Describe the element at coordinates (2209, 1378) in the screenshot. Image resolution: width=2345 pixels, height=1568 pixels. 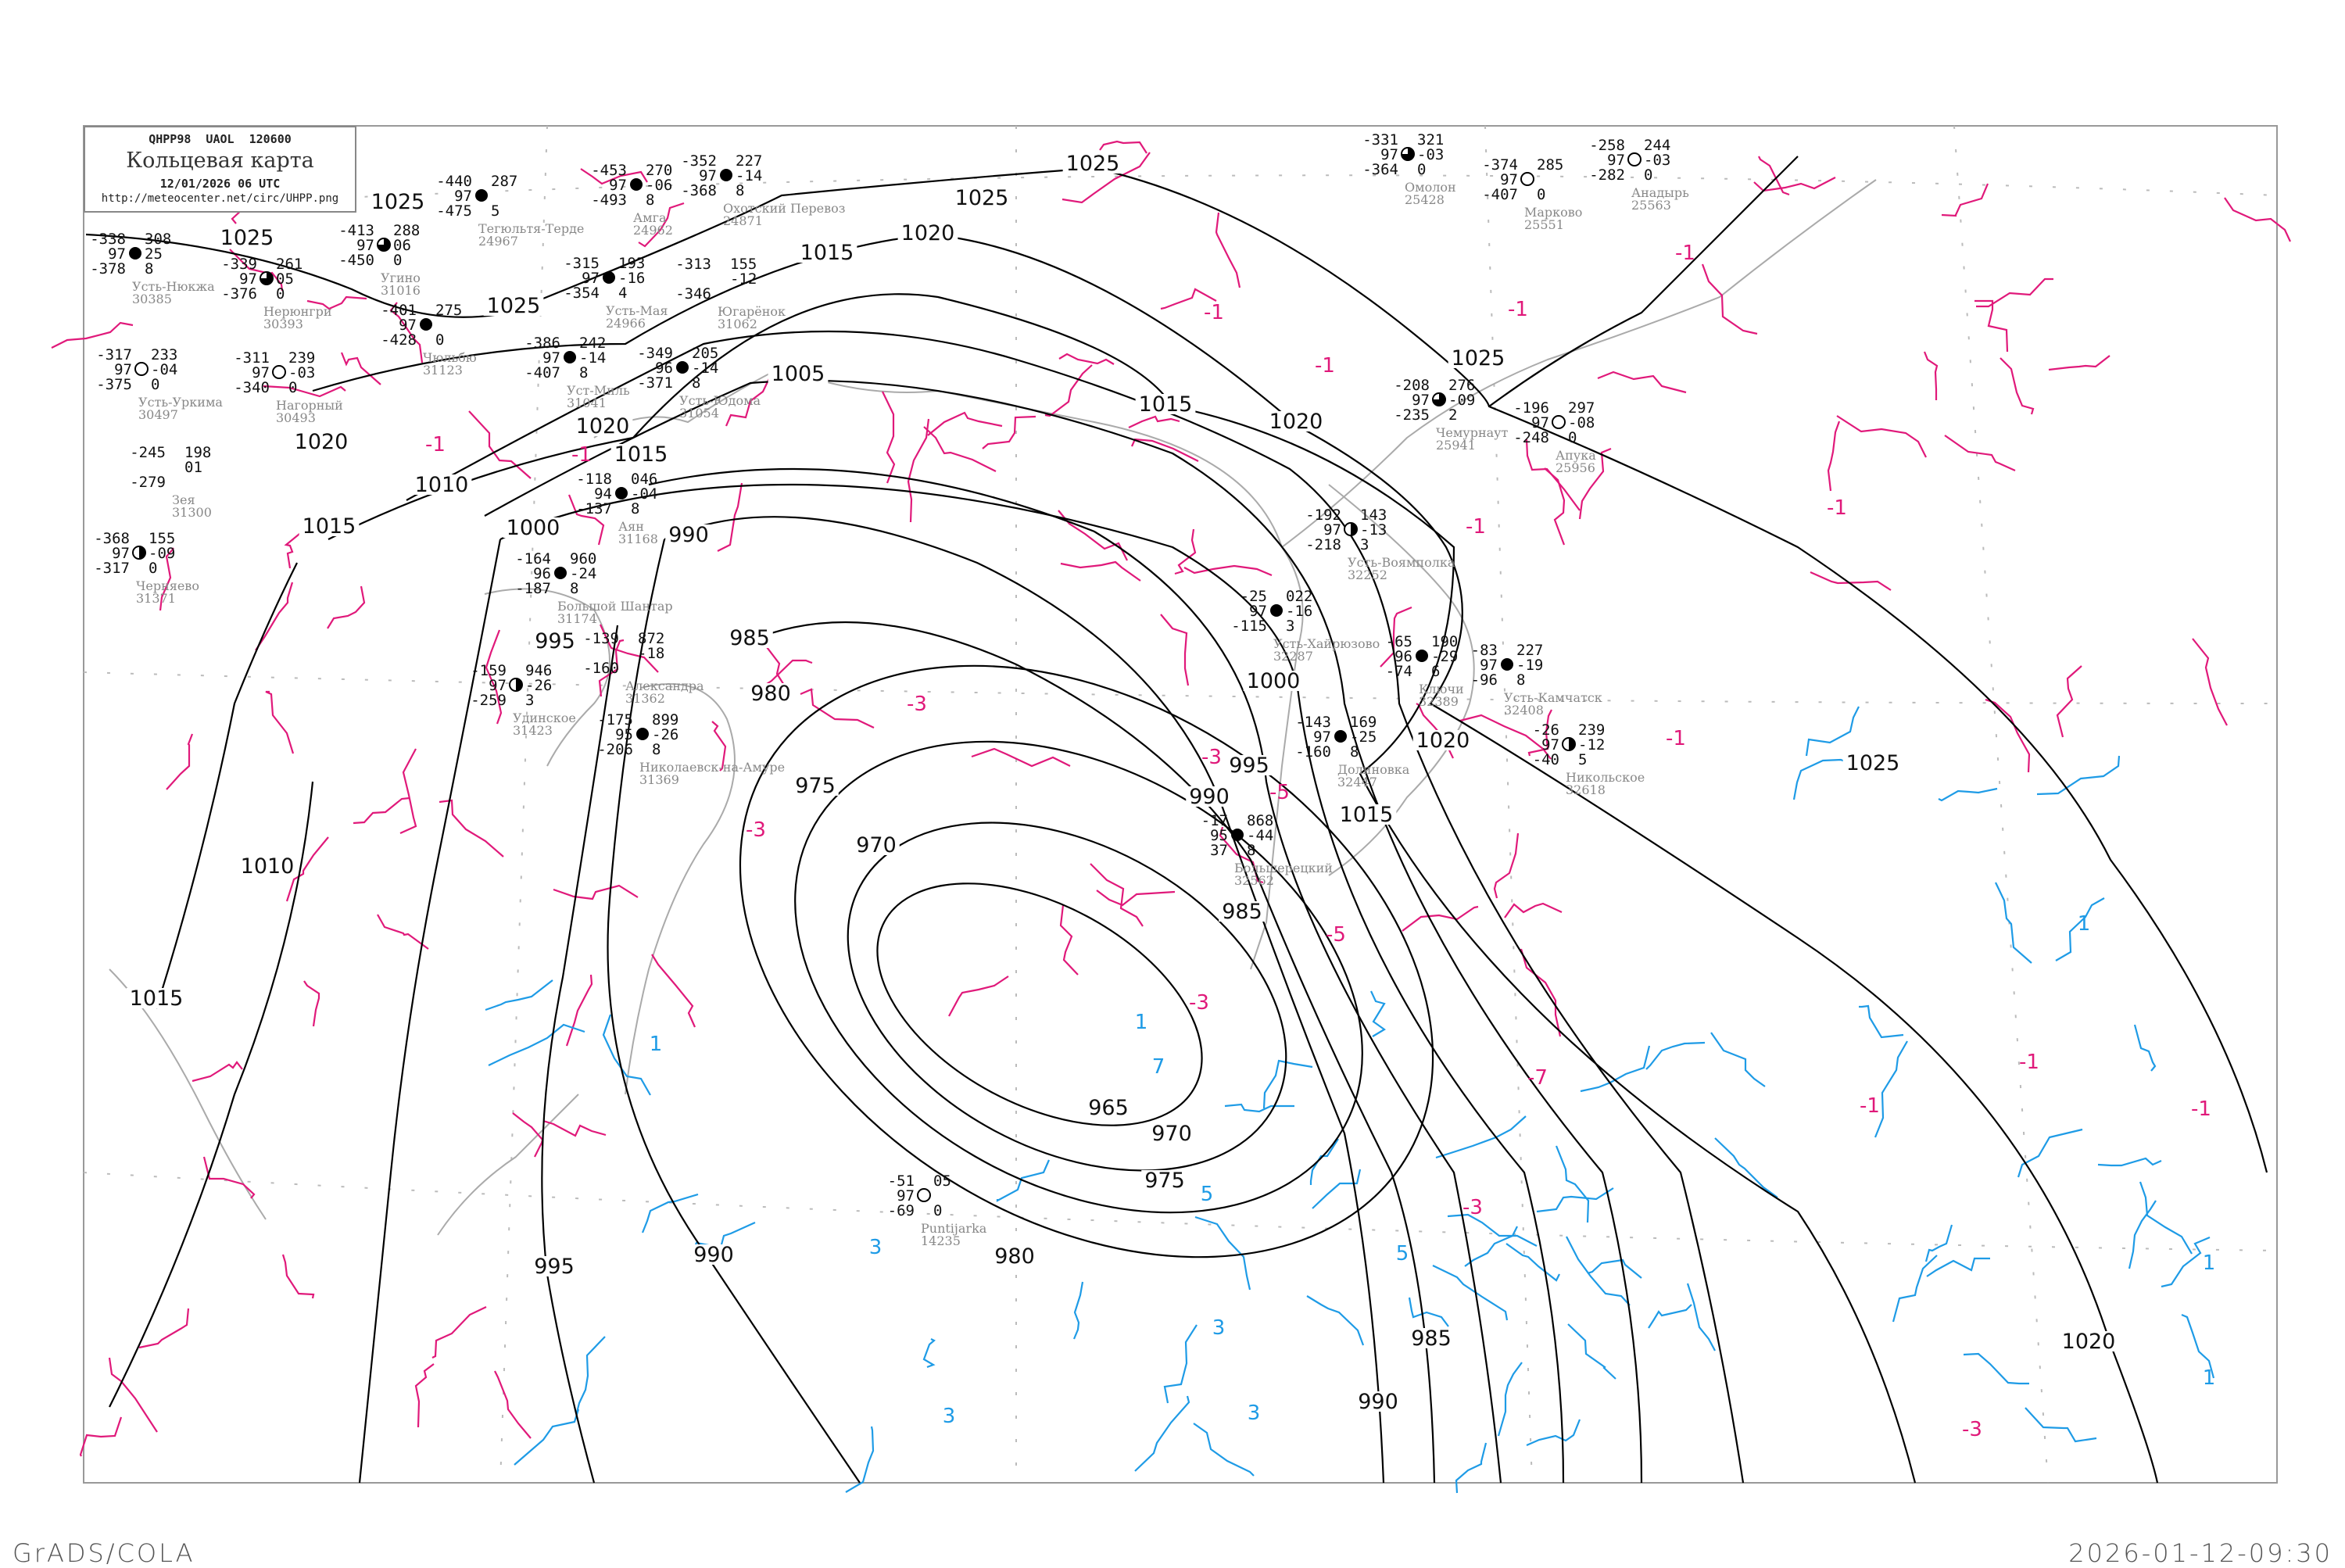
I see `positive-isotherm-label: 1` at that location.